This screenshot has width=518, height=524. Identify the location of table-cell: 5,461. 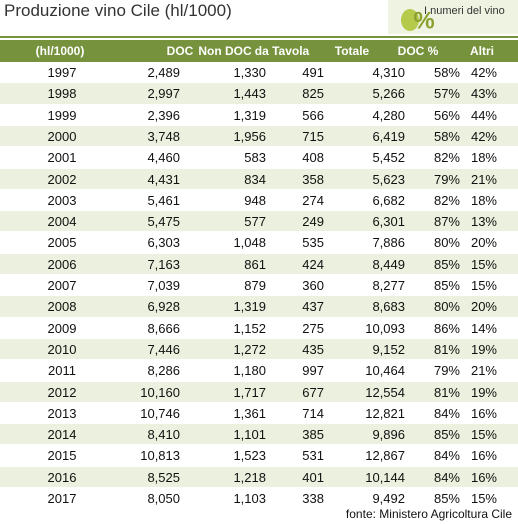
(163, 200).